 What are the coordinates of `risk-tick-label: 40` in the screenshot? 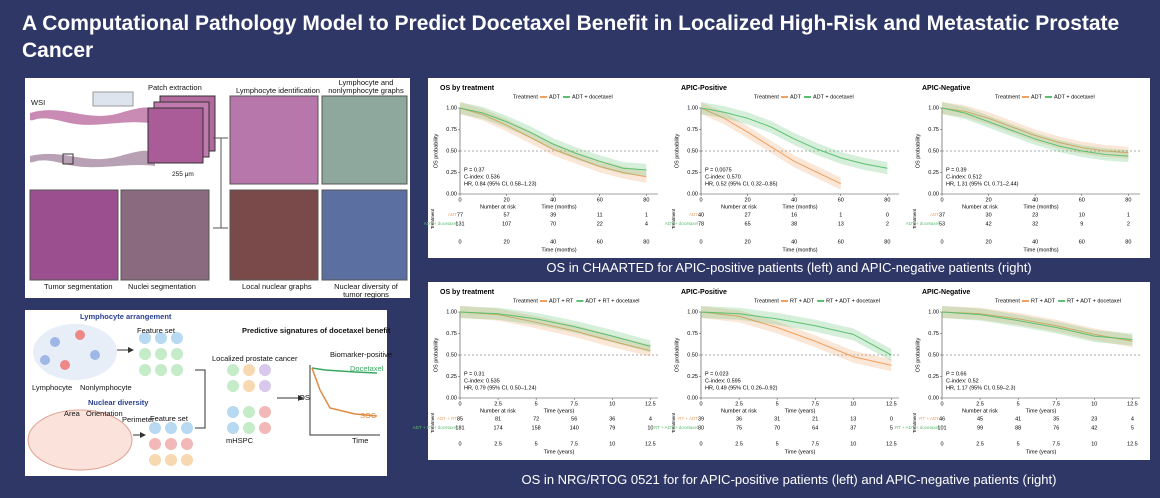 It's located at (794, 242).